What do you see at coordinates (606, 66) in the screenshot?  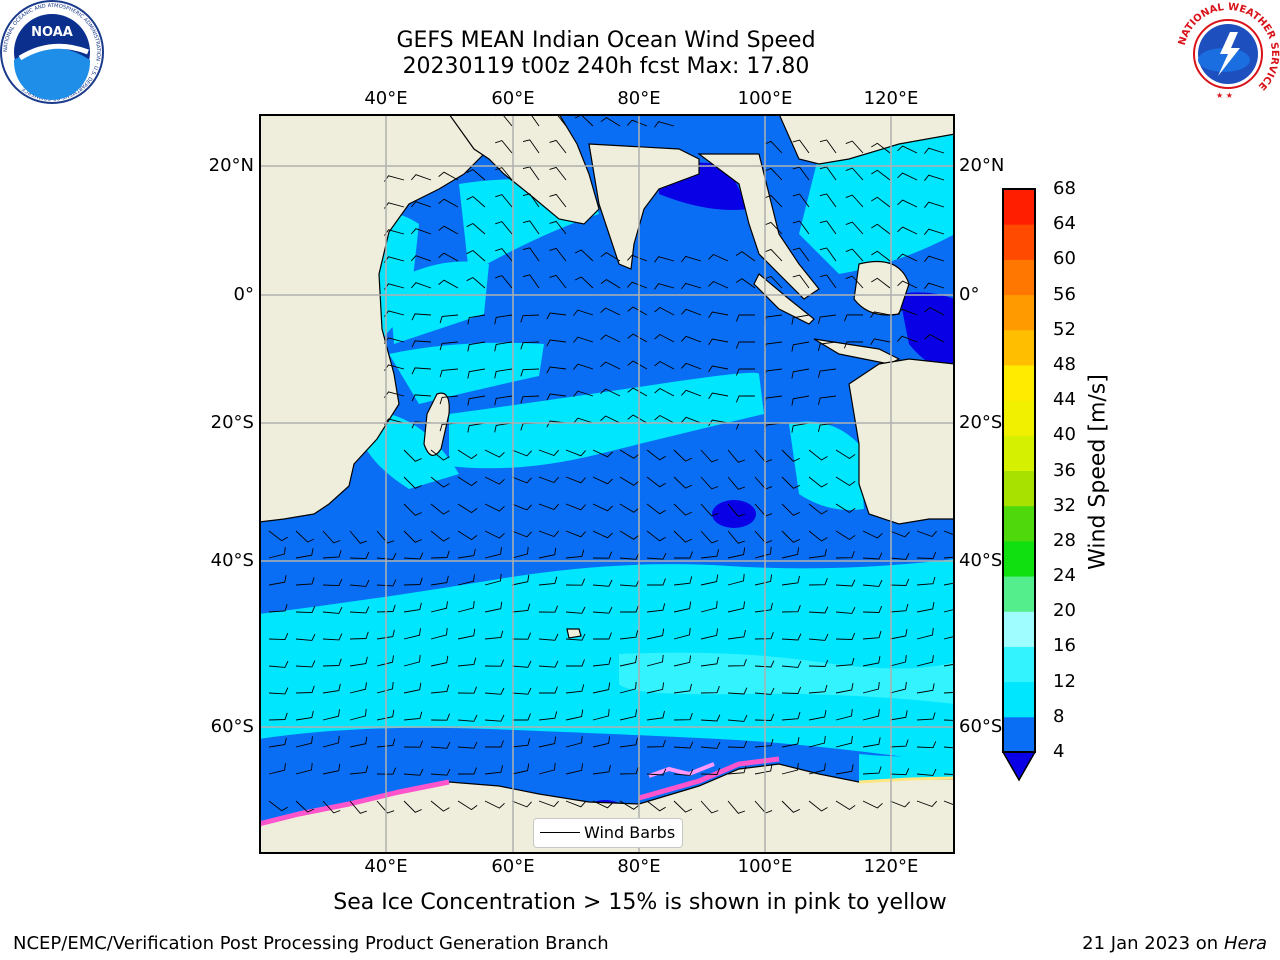 I see `title-line-2: 20230119 t00z 240h fcst Max: 17.80` at bounding box center [606, 66].